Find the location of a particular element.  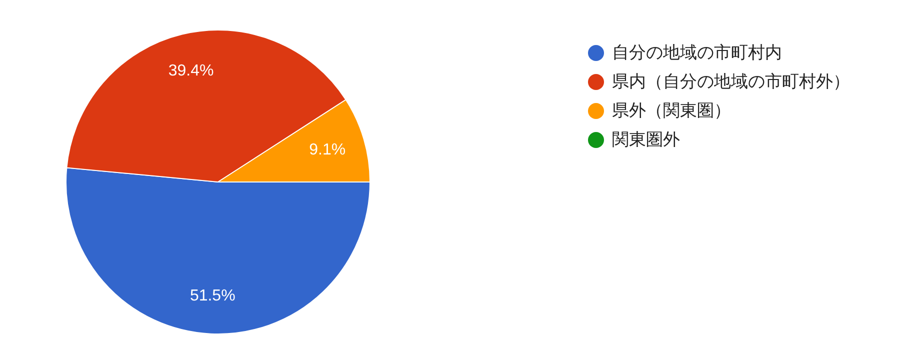

legend-label: 関東圏外 is located at coordinates (646, 140).